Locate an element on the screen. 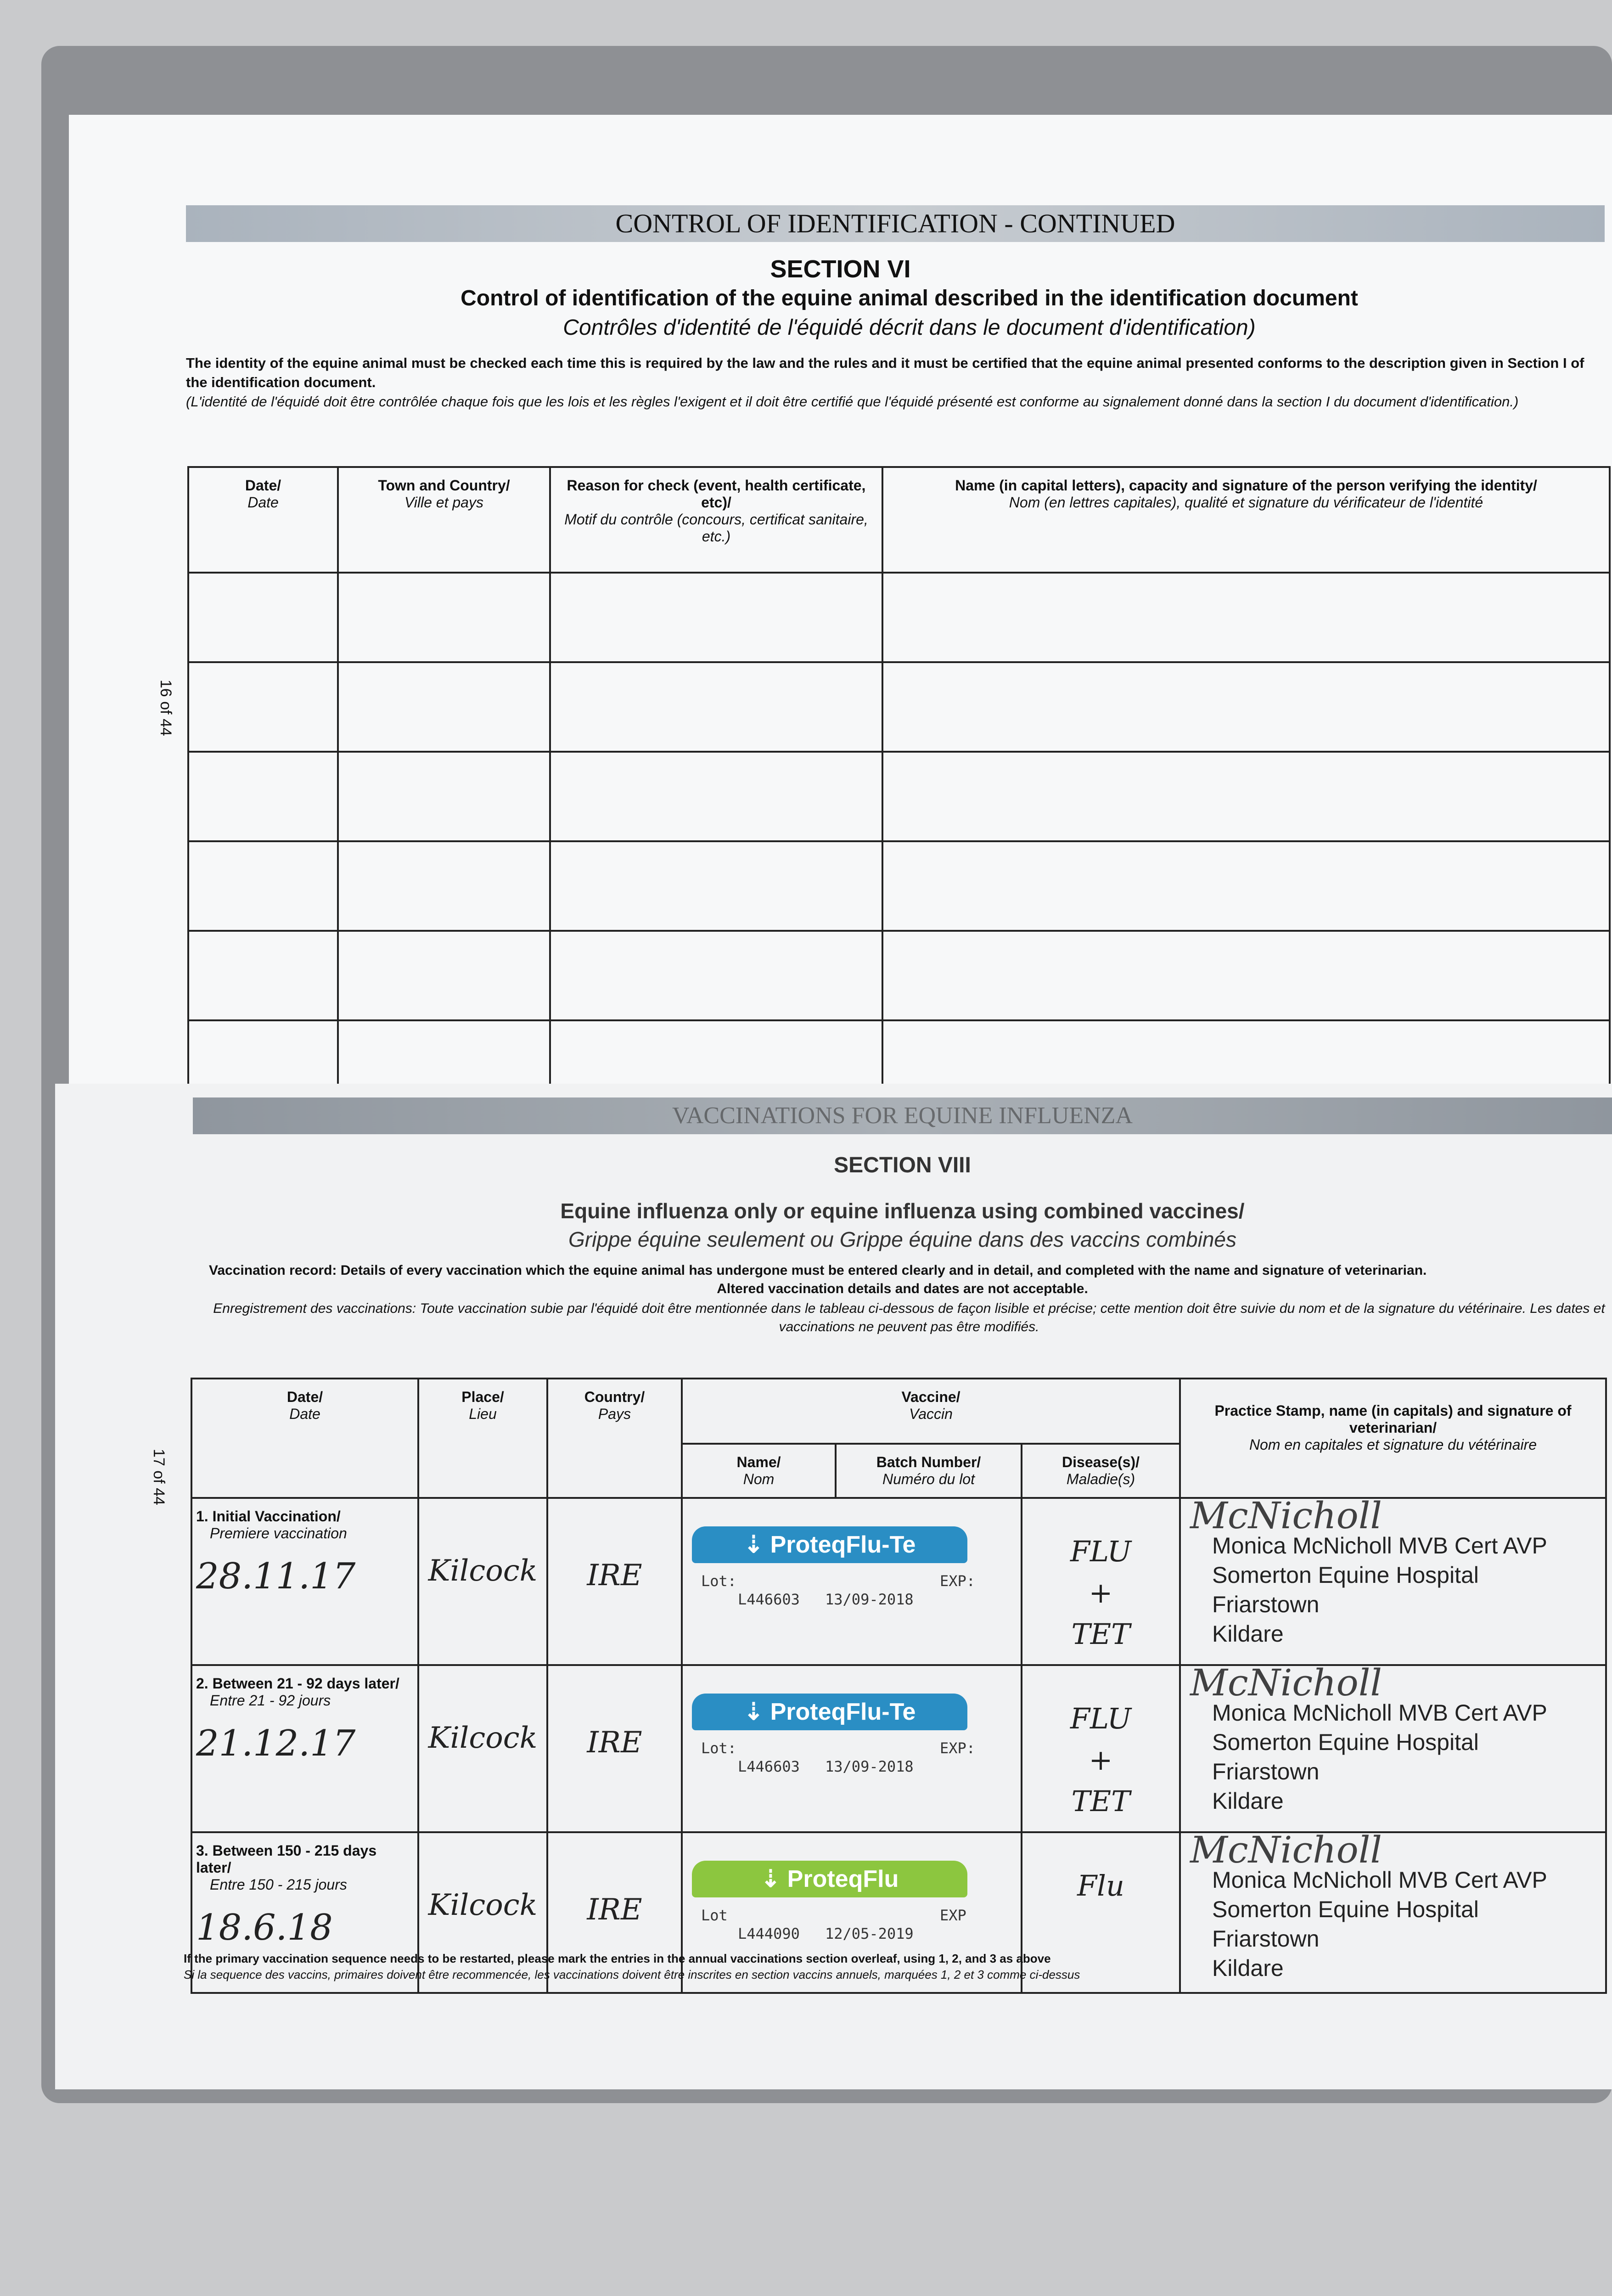 This screenshot has height=2296, width=1612. header-vaccine: Vaccine/Vaccin is located at coordinates (931, 1411).